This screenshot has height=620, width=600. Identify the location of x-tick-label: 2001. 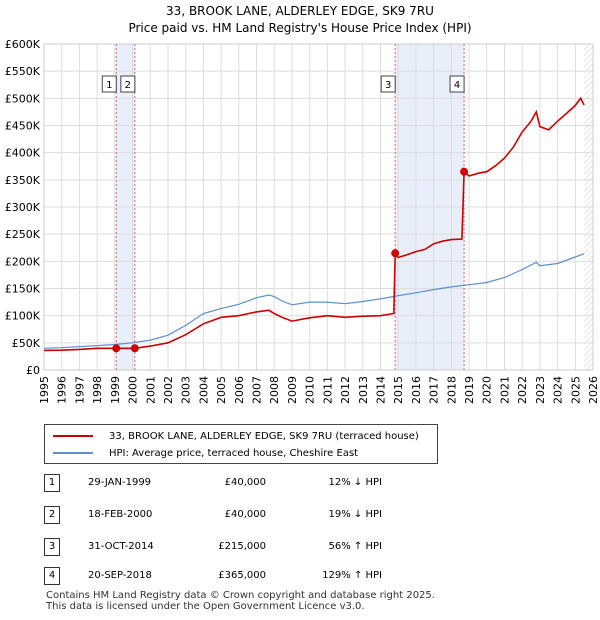
(150, 390).